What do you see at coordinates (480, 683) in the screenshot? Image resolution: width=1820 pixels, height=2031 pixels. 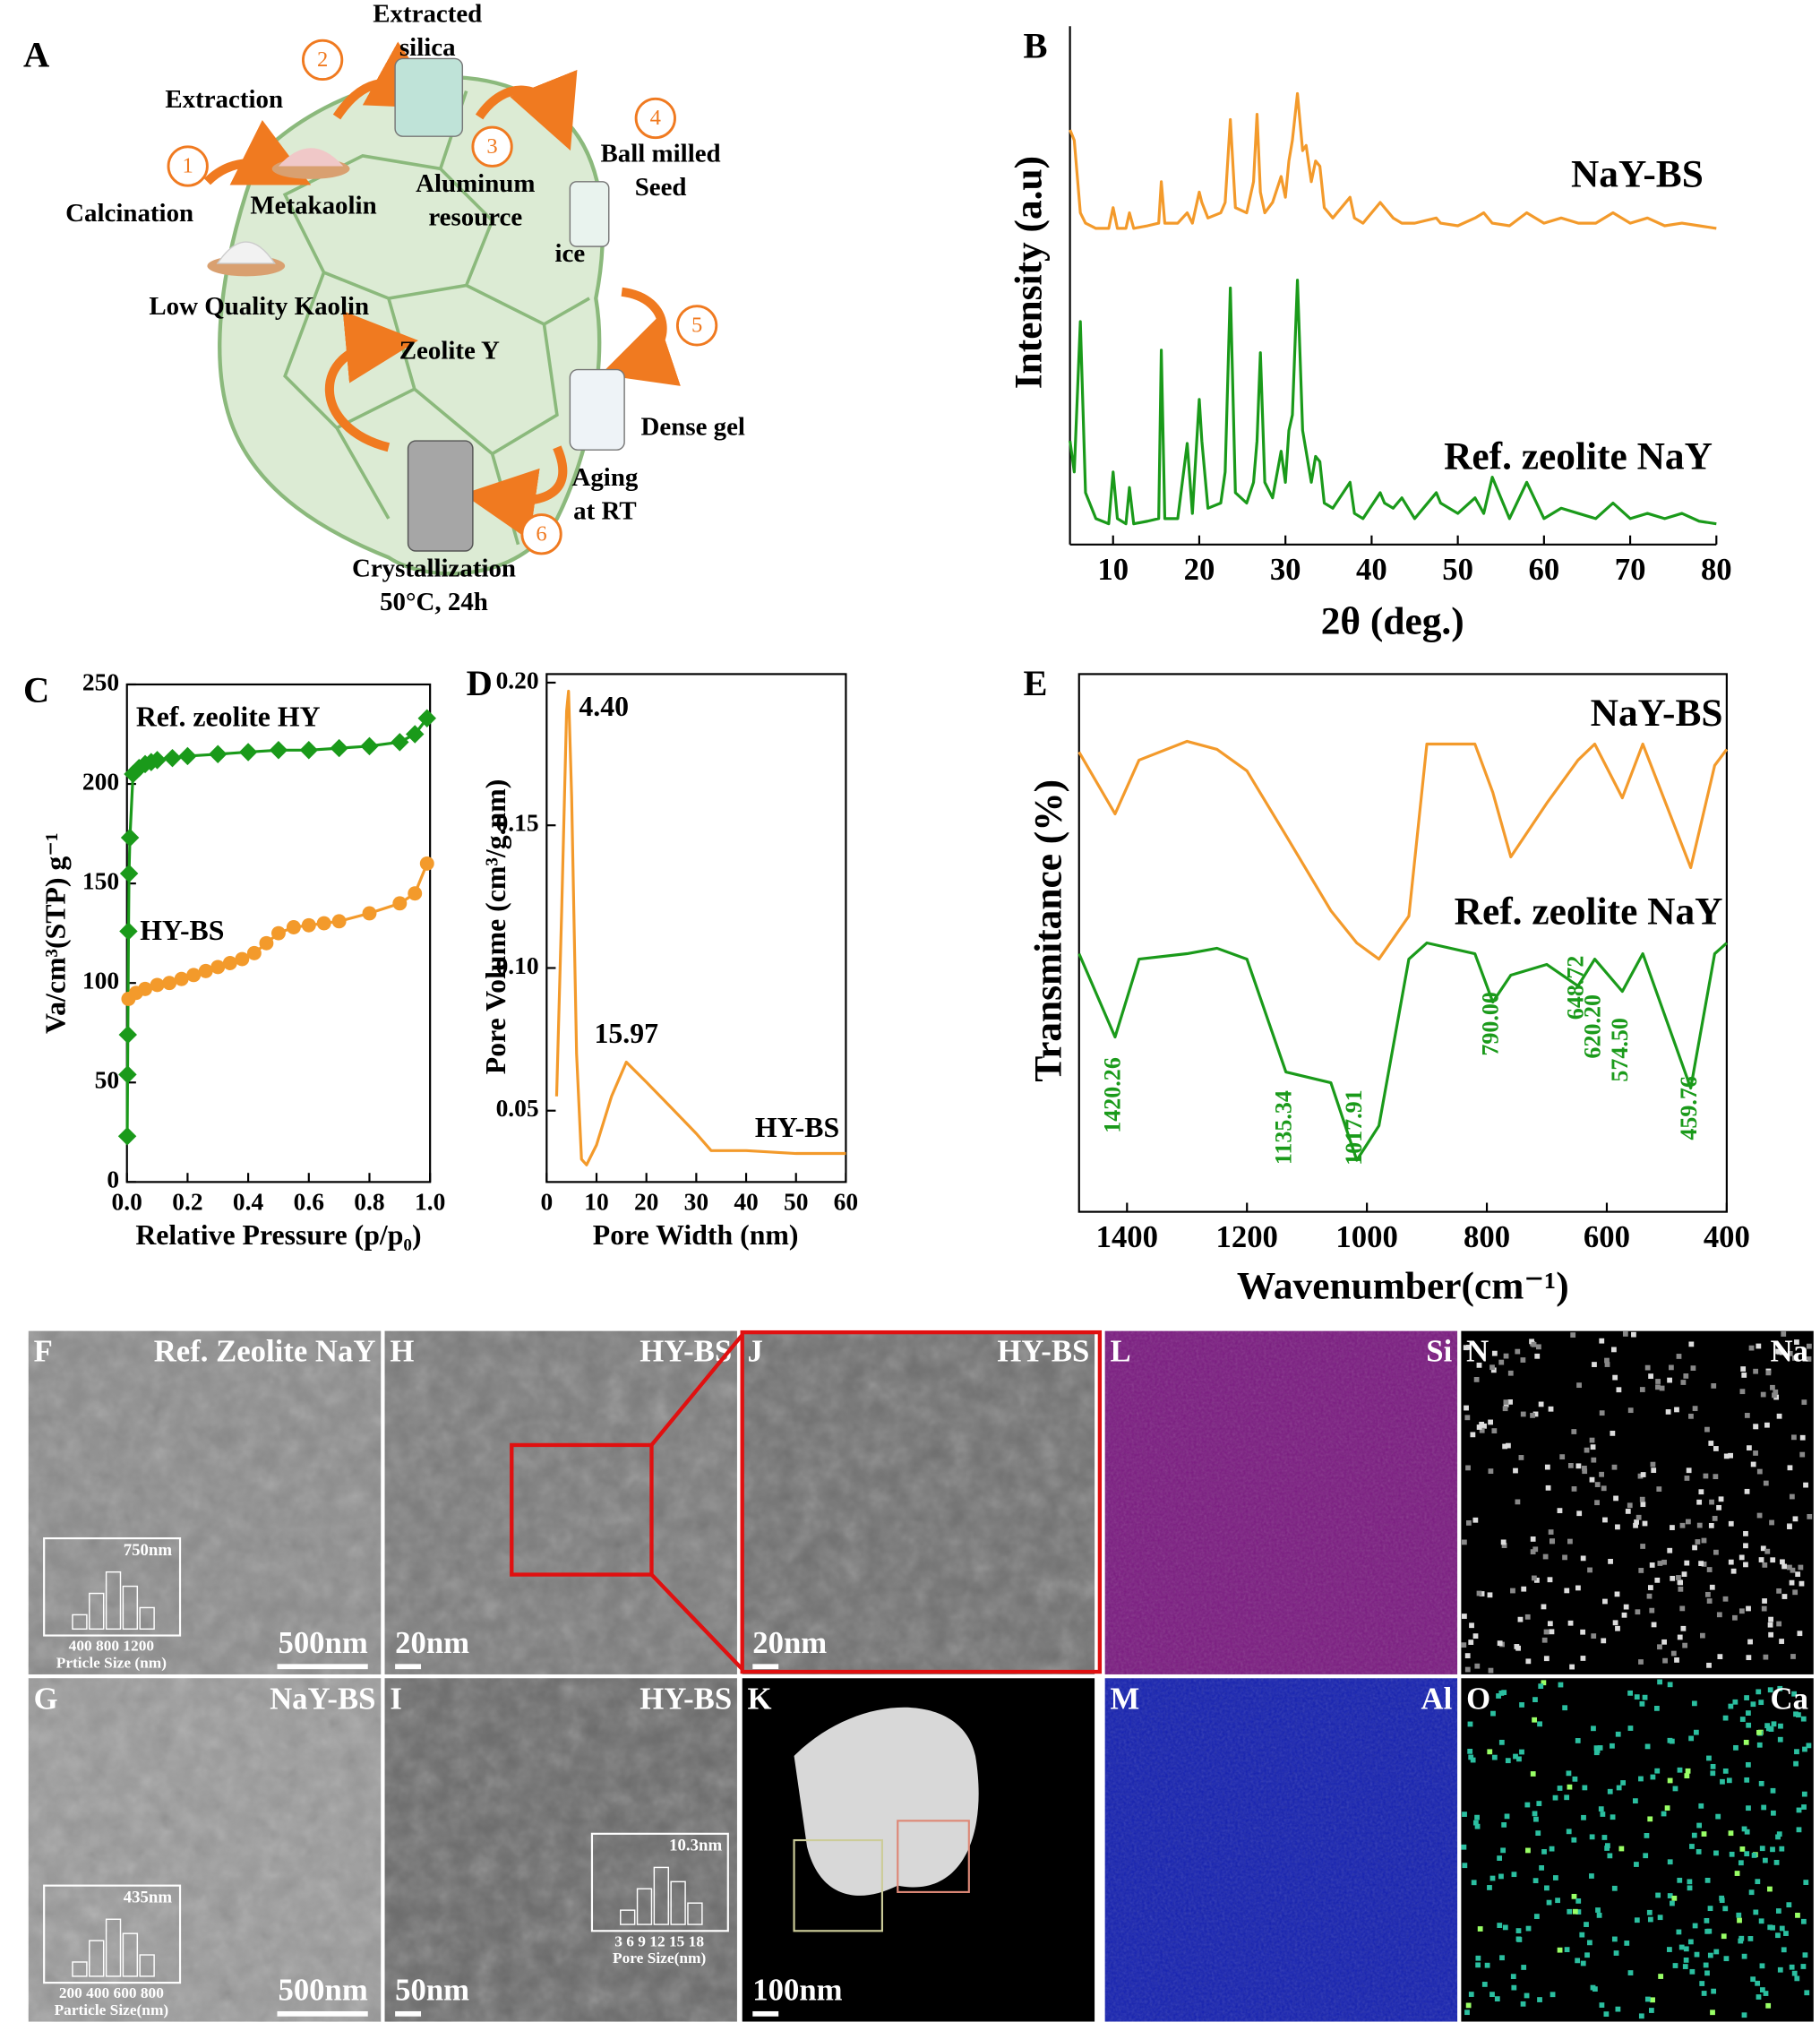 I see `panel-label: D` at bounding box center [480, 683].